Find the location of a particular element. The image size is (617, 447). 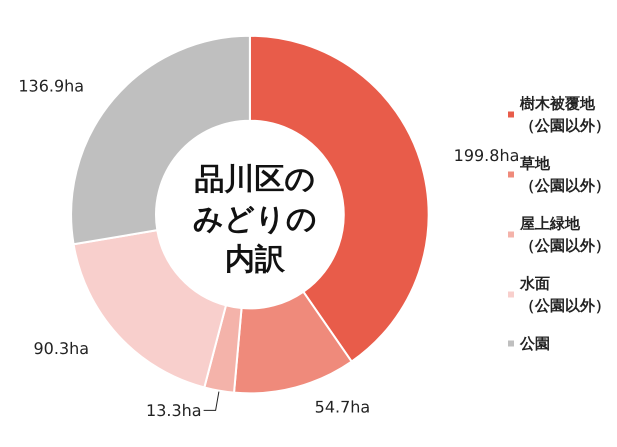

legend-label: 水面（公園以外） is located at coordinates (564, 294).